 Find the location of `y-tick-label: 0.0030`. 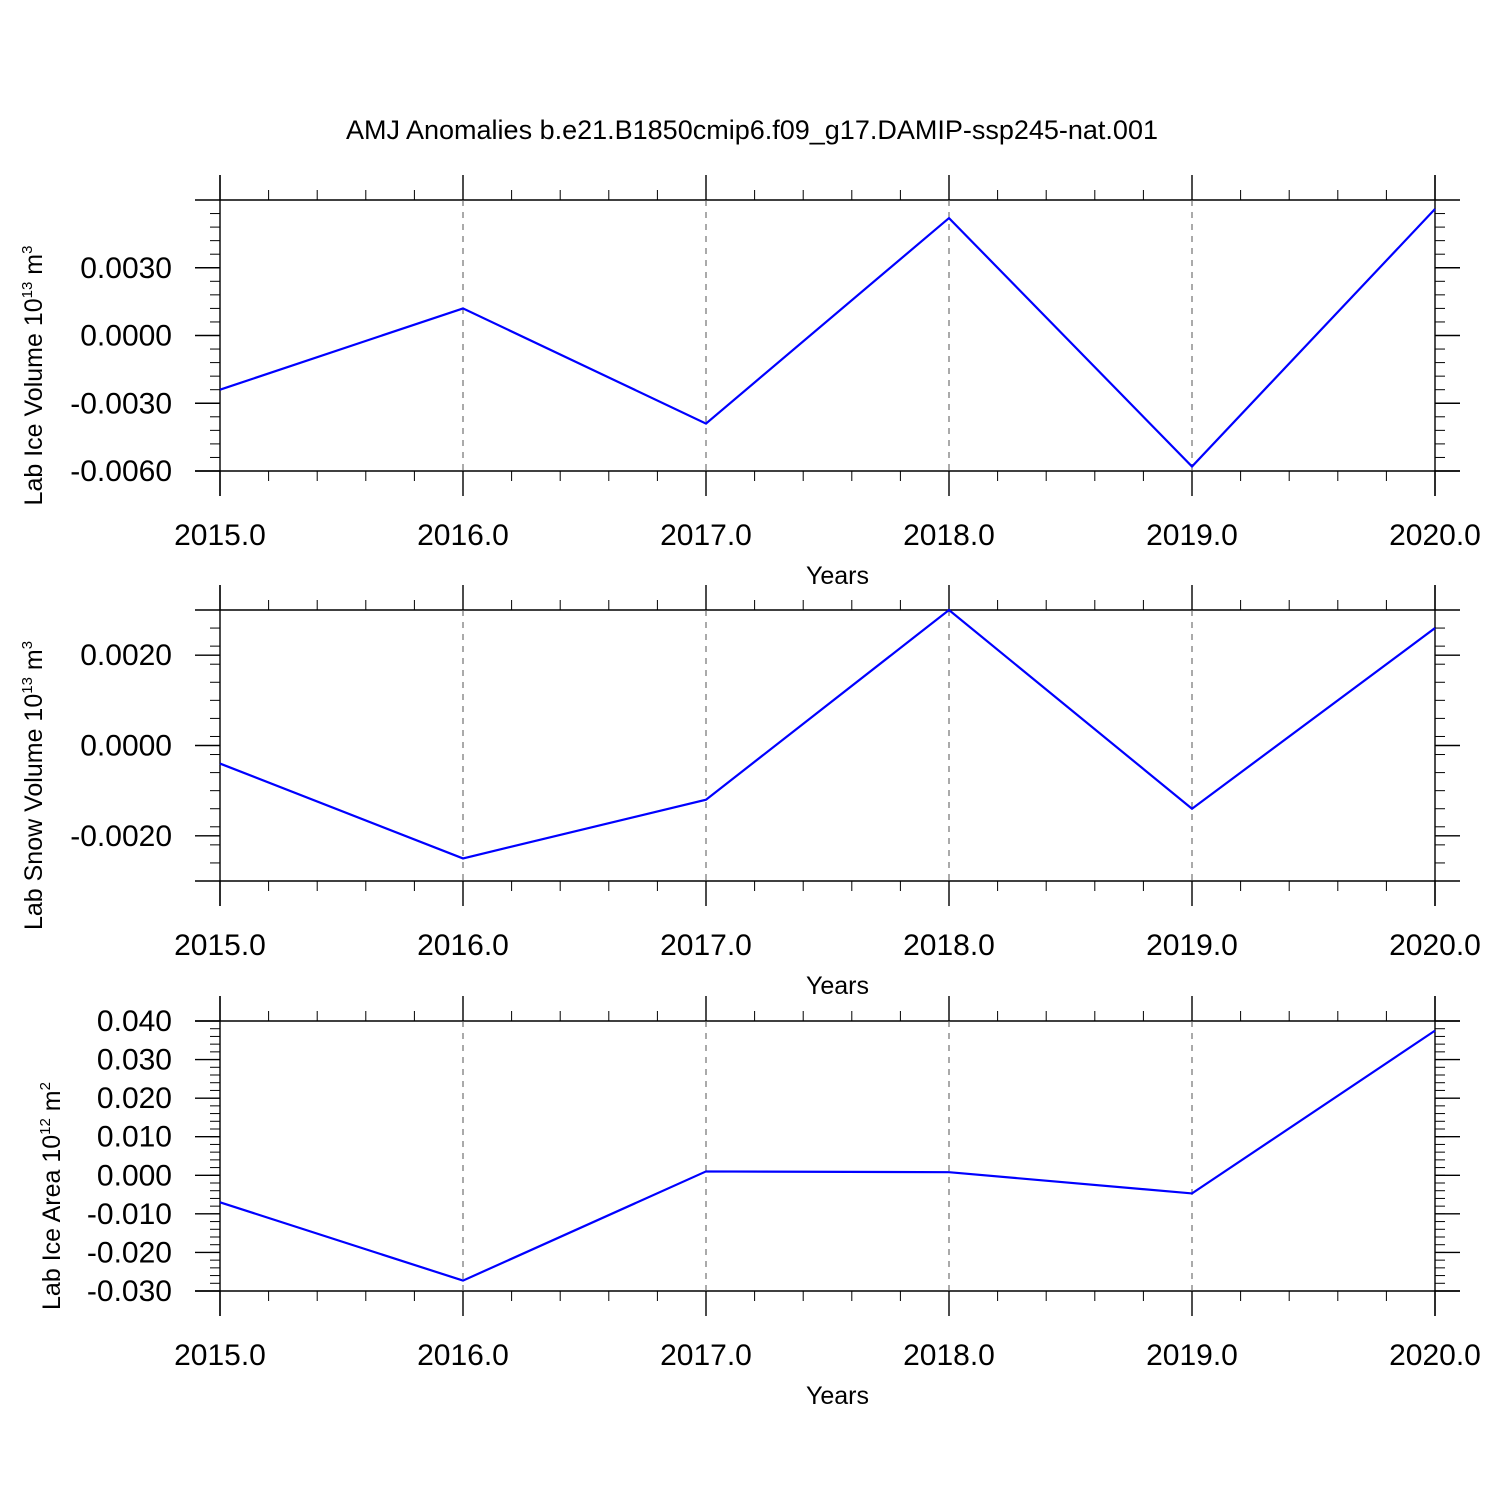

y-tick-label: 0.0030 is located at coordinates (126, 268).